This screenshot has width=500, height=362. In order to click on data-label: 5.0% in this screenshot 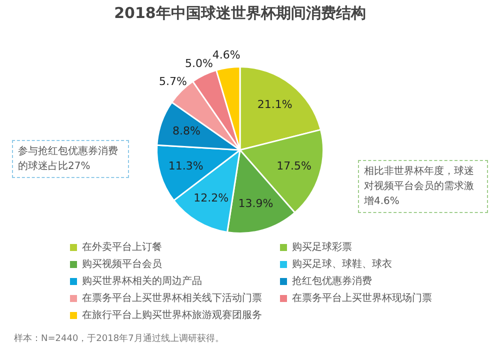, I will do `click(198, 63)`.